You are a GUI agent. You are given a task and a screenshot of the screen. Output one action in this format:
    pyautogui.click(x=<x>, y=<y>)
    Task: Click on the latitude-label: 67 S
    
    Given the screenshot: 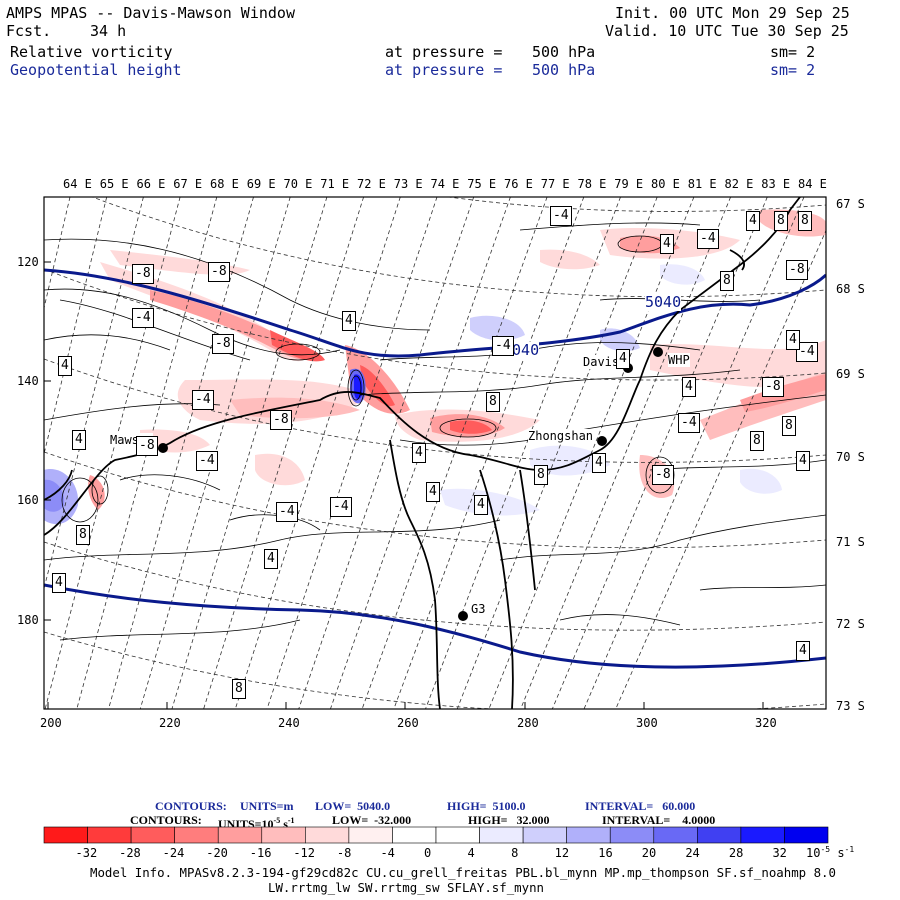 What is the action you would take?
    pyautogui.click(x=850, y=204)
    